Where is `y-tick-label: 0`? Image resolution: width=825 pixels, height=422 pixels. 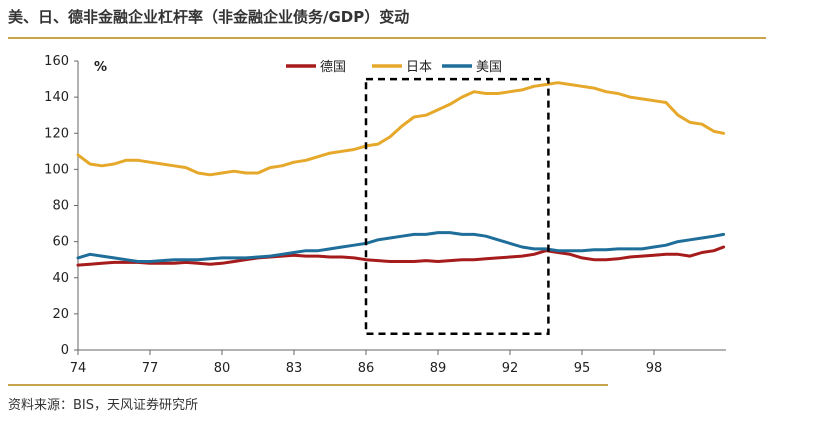
y-tick-label: 0 is located at coordinates (65, 350).